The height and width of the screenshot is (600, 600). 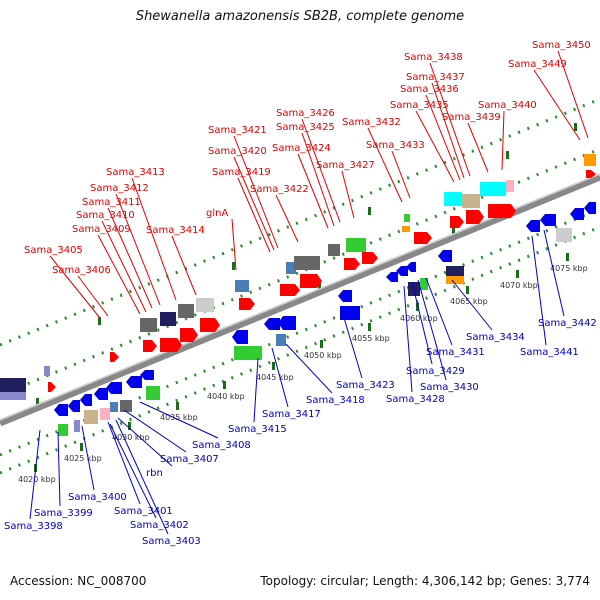 What do you see at coordinates (419, 105) in the screenshot?
I see `gene-label: Sama_3435` at bounding box center [419, 105].